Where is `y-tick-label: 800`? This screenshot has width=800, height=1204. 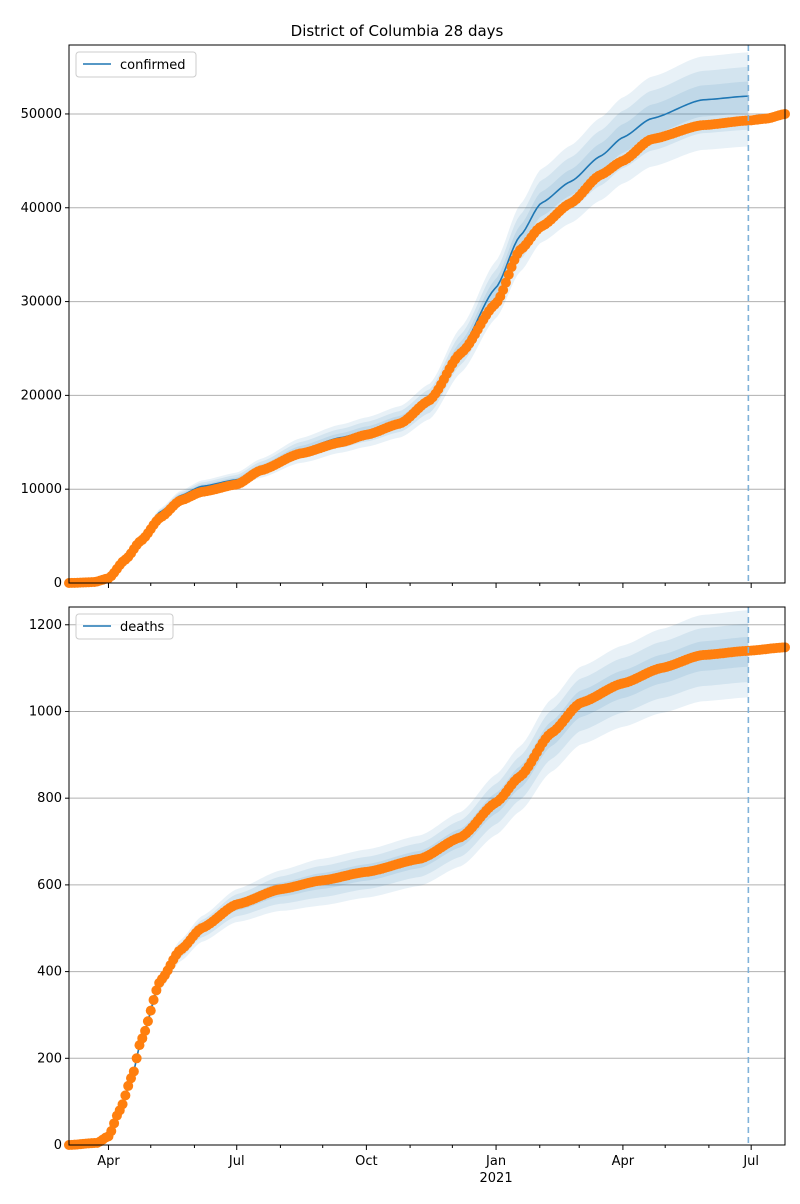 y-tick-label: 800 is located at coordinates (49, 798).